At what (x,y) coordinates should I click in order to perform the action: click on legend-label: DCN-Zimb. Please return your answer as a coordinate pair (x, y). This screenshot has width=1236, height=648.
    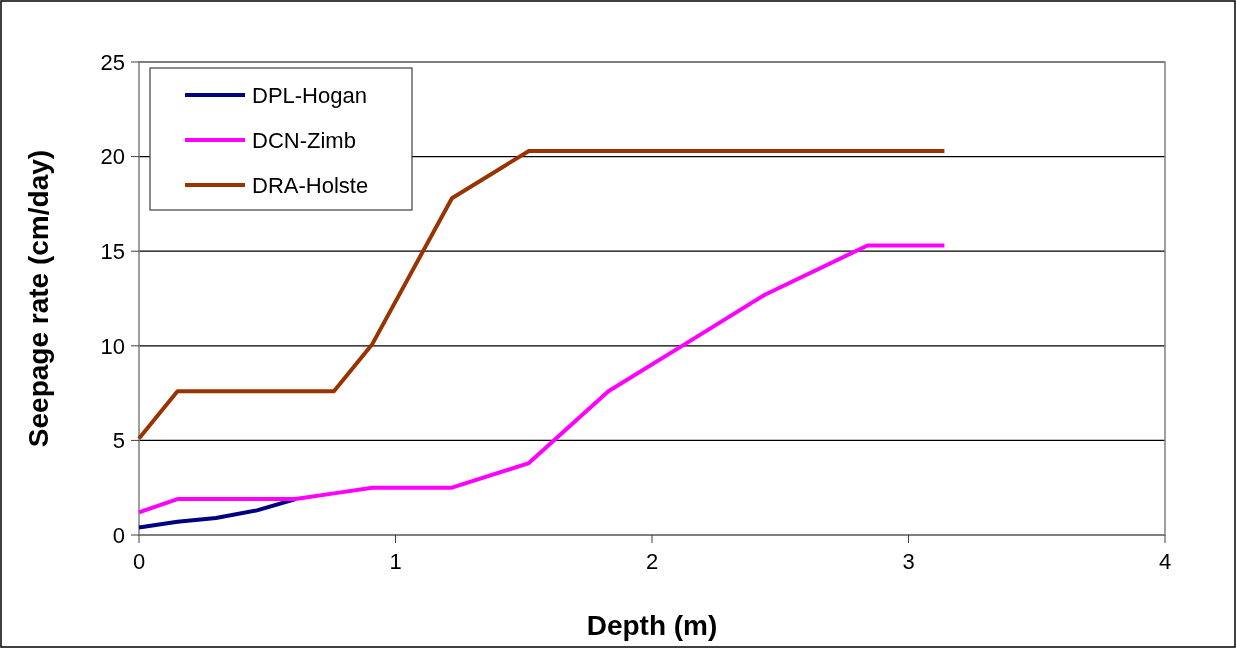
    Looking at the image, I should click on (304, 140).